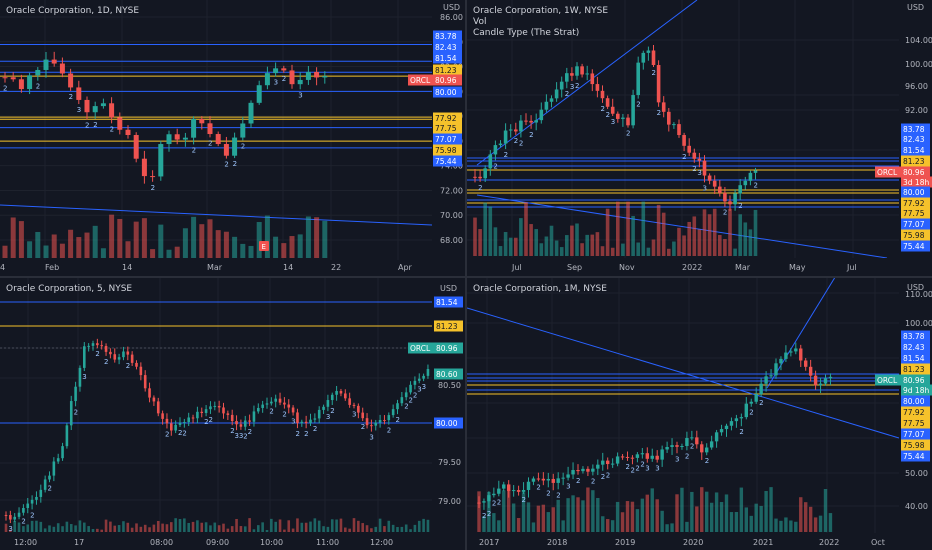 The height and width of the screenshot is (550, 932). I want to click on price-axis, so click(448, 414).